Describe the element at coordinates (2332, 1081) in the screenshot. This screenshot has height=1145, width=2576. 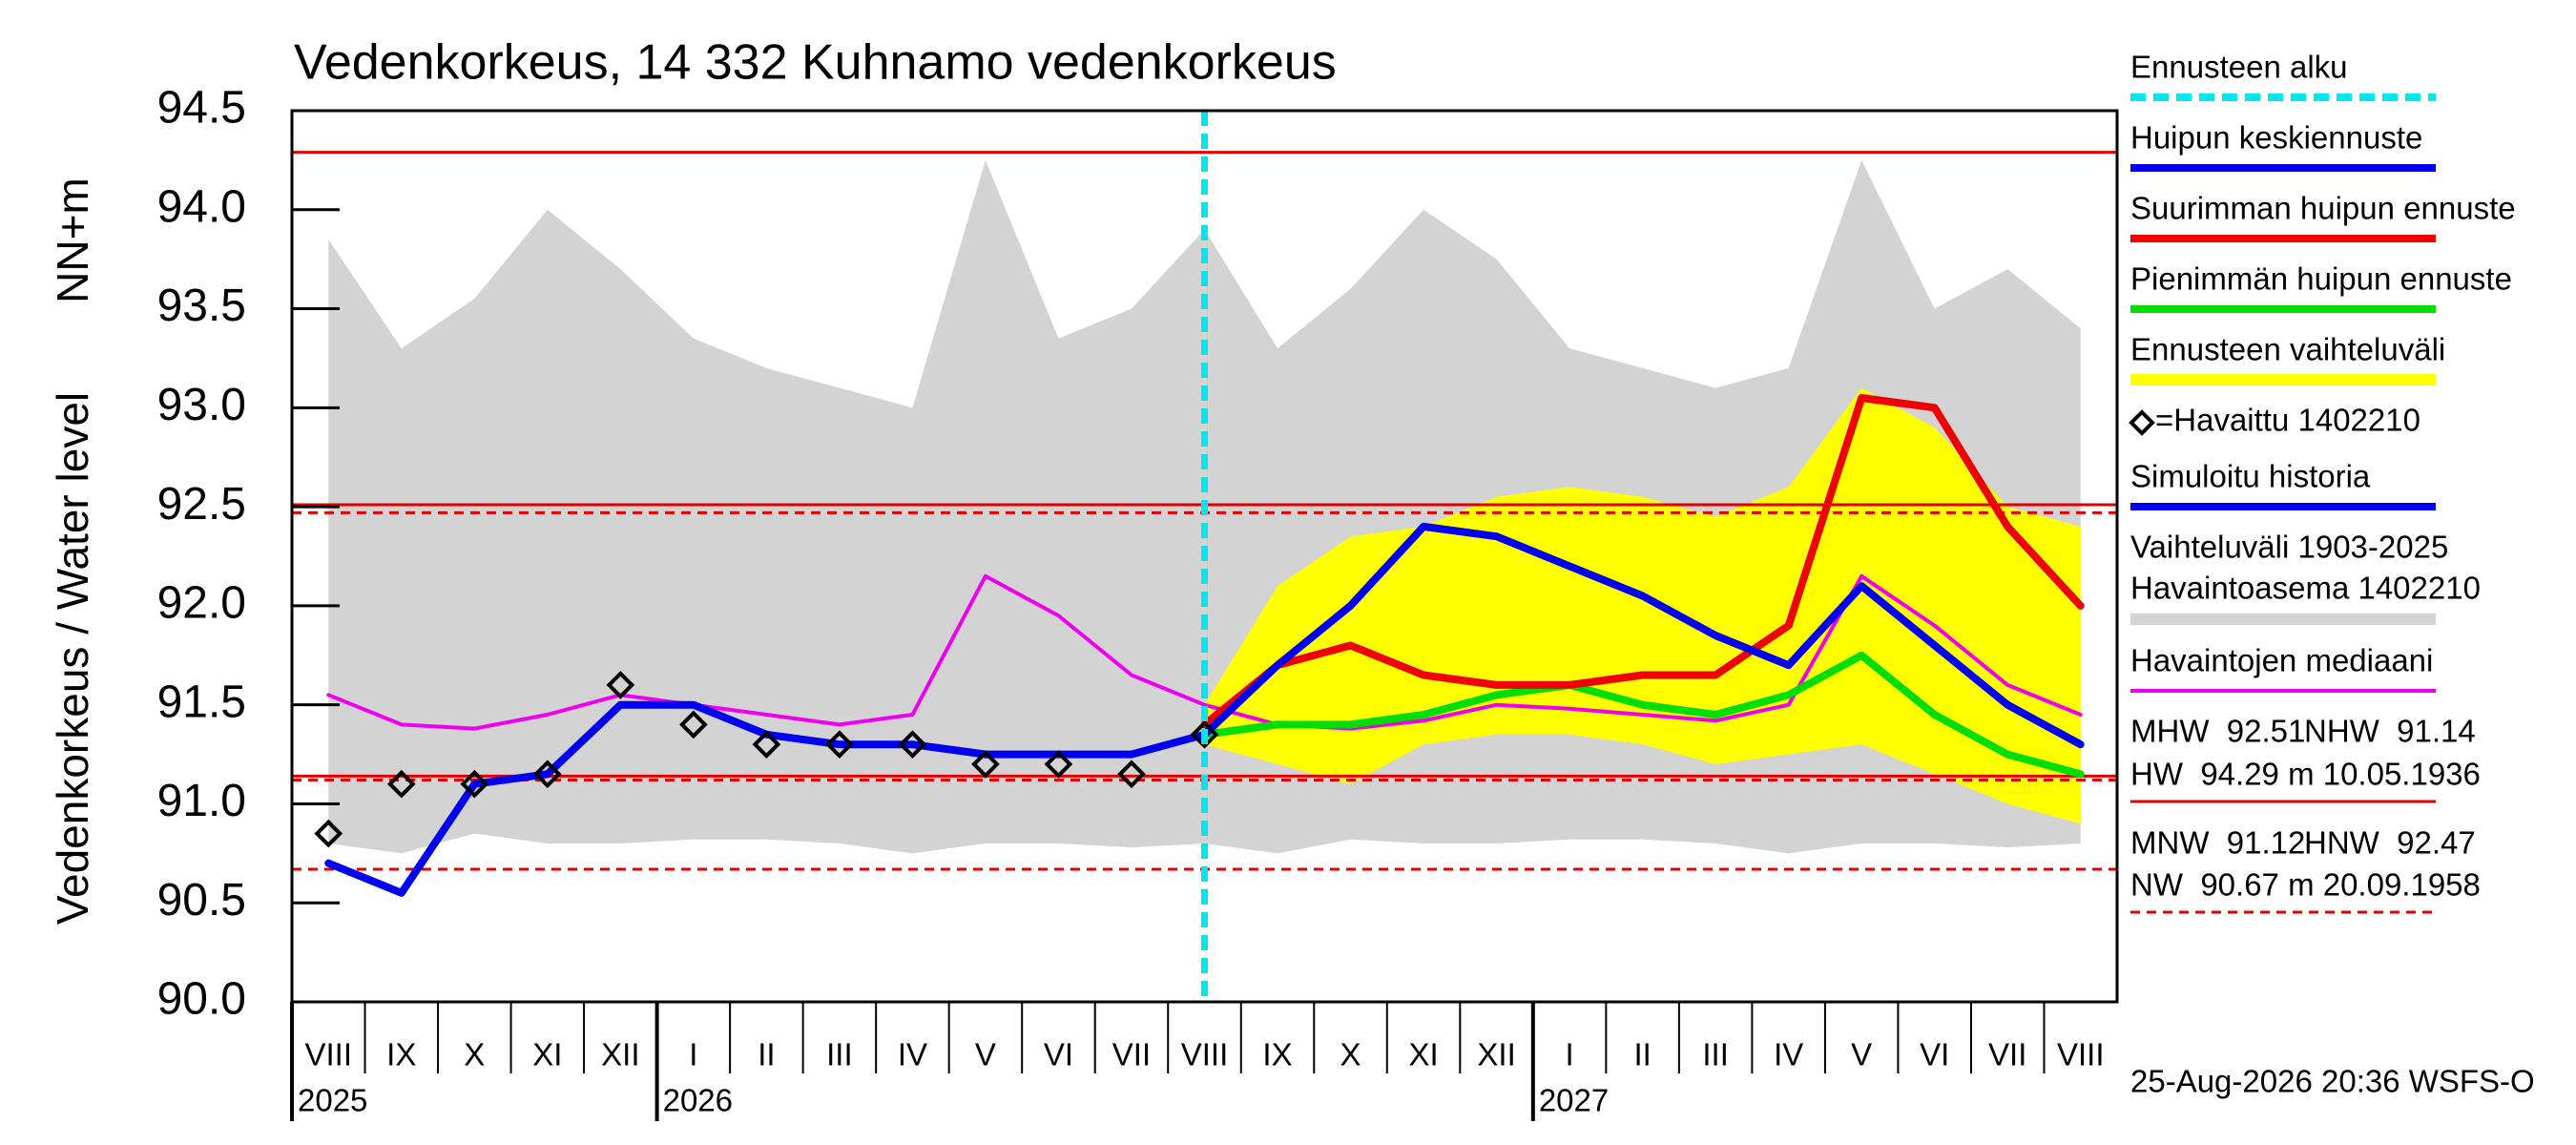
I see `footer: 25-Aug-2026 20:36 WSFS-O` at that location.